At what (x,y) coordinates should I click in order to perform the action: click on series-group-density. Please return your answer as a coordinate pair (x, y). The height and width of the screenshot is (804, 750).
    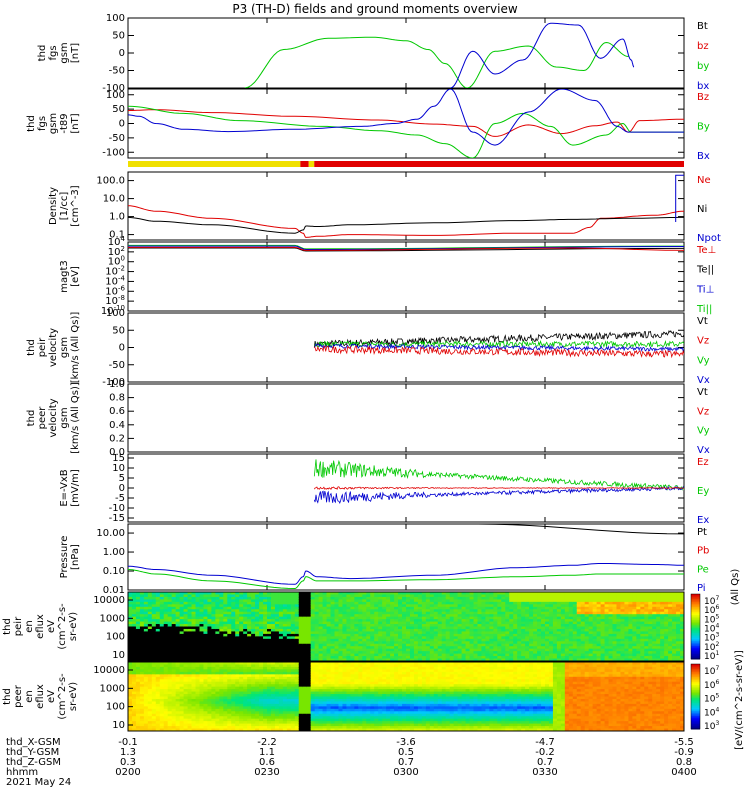
    Looking at the image, I should click on (406, 206).